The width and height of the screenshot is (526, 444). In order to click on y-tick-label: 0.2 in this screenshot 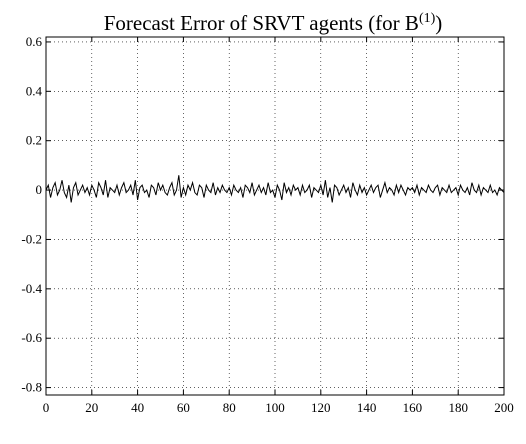, I will do `click(34, 140)`.